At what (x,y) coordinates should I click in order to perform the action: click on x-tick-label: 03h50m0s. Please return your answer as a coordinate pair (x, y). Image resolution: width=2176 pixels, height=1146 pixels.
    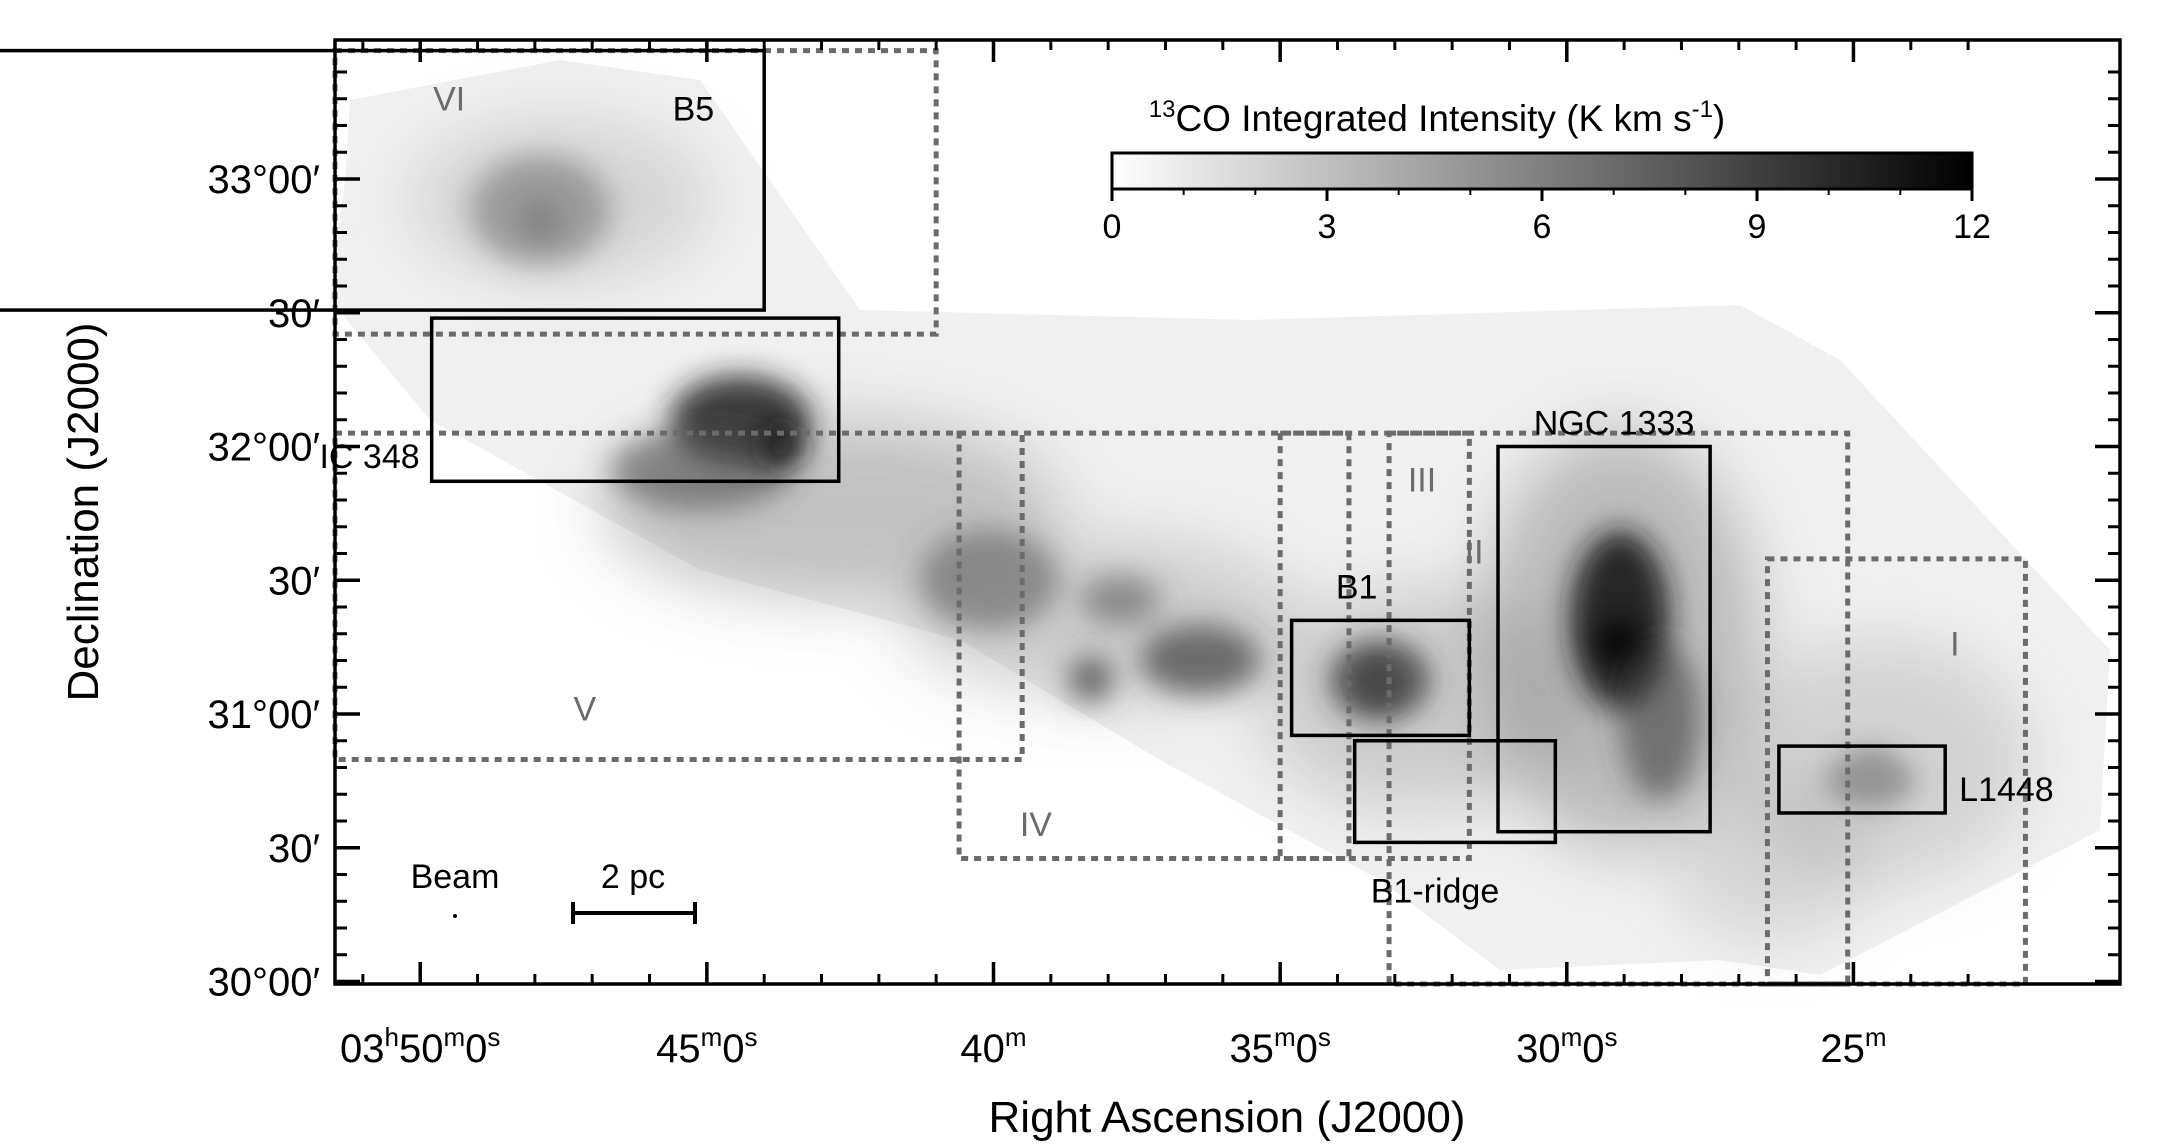
    Looking at the image, I should click on (420, 1046).